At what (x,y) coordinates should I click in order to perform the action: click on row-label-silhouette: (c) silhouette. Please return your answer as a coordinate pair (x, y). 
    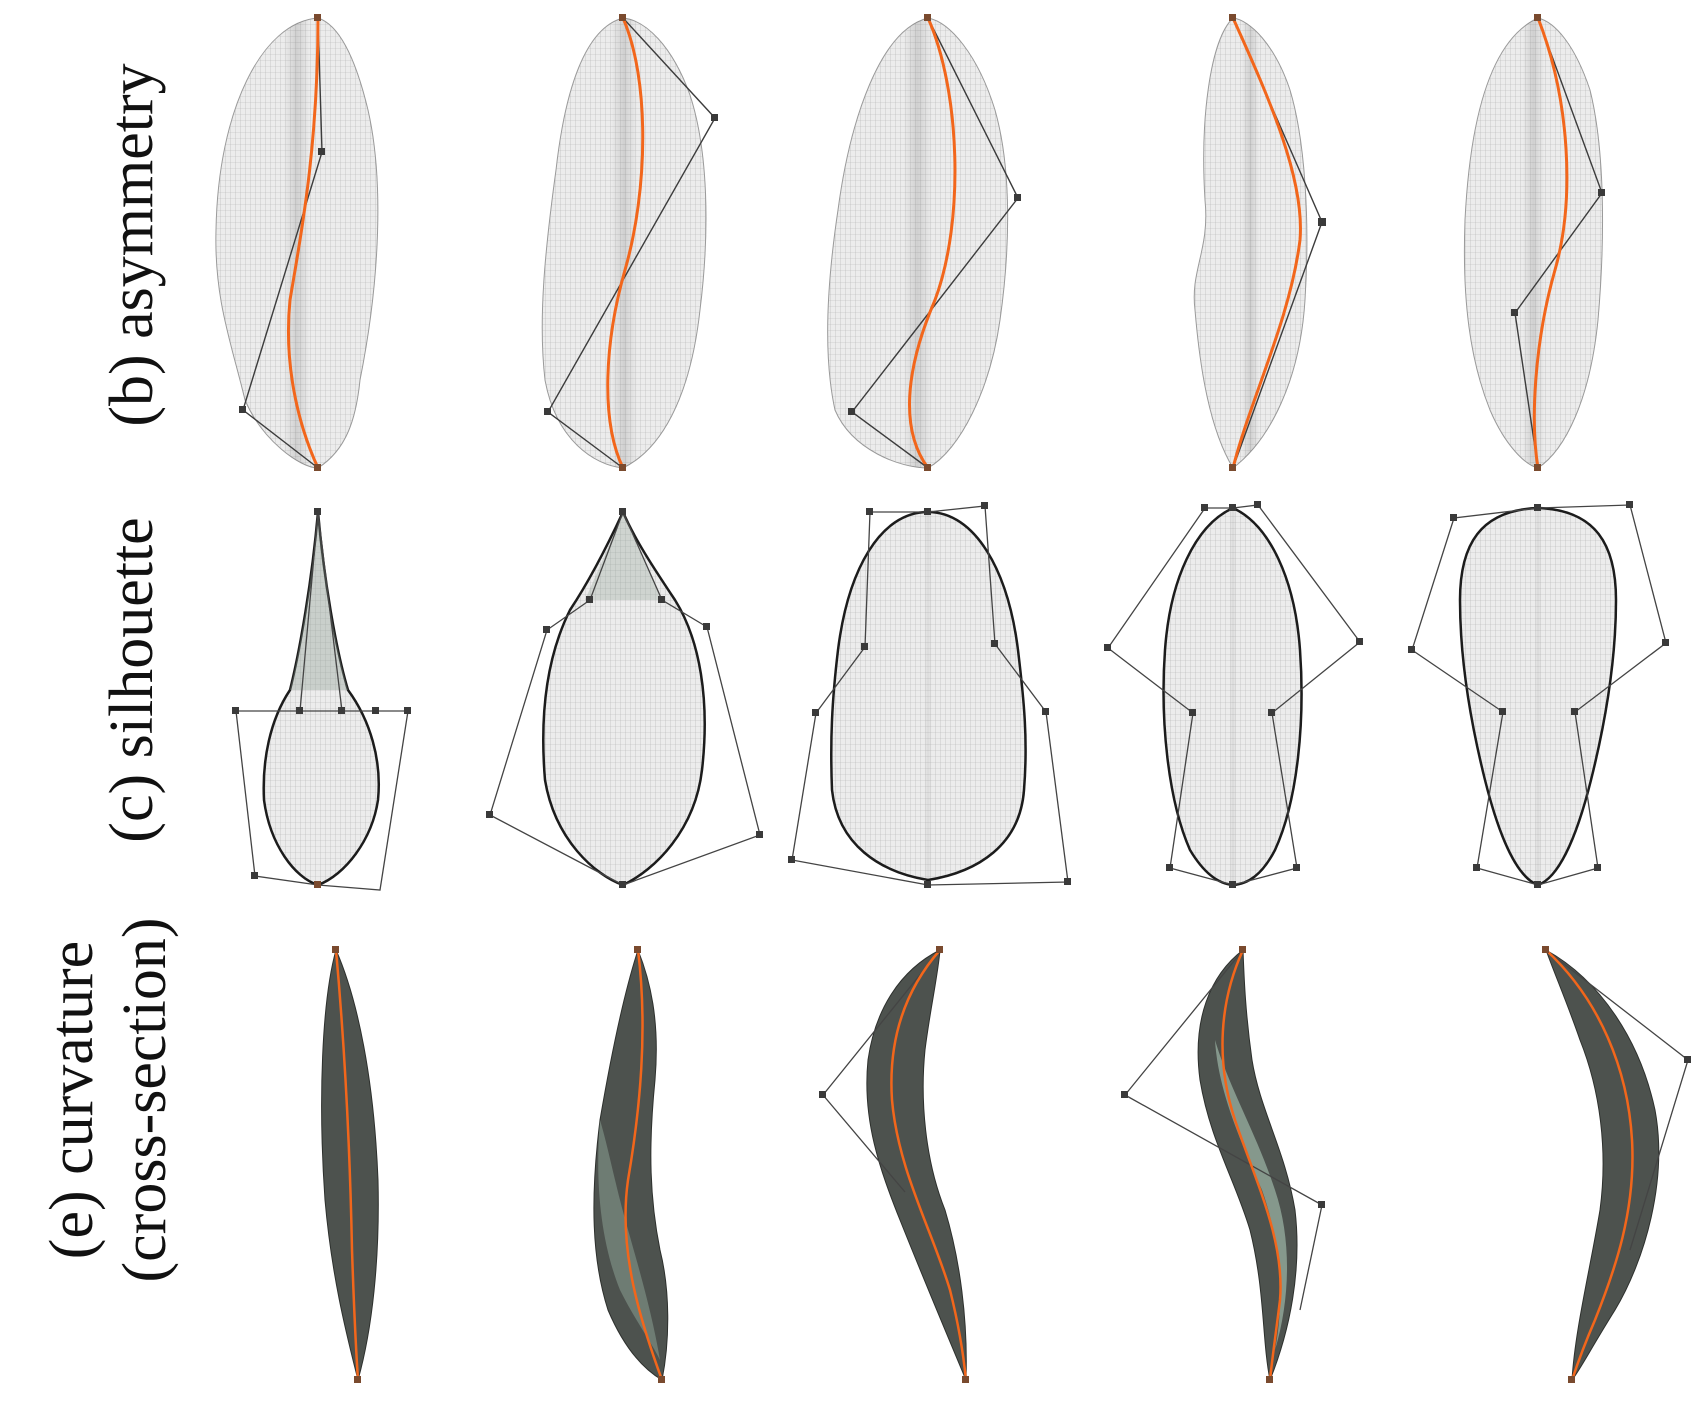
    Looking at the image, I should click on (132, 679).